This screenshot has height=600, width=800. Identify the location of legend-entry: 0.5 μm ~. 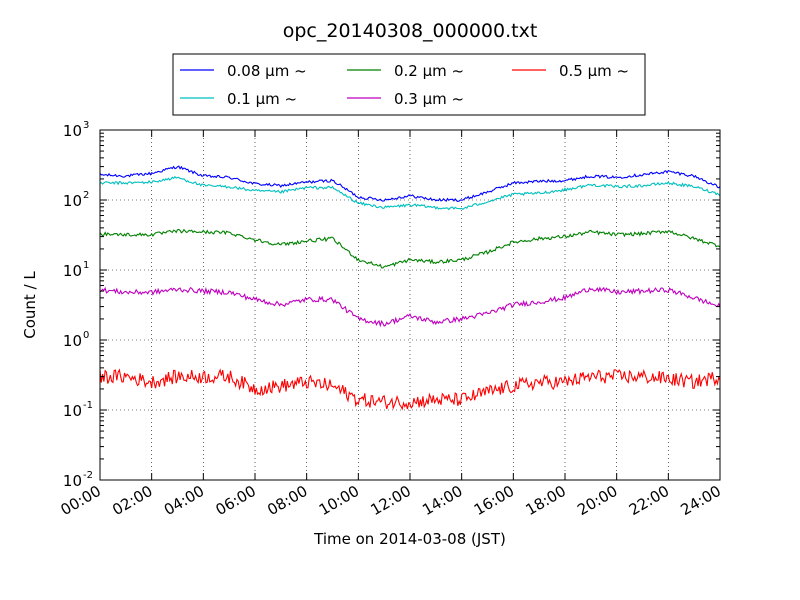
(570, 71).